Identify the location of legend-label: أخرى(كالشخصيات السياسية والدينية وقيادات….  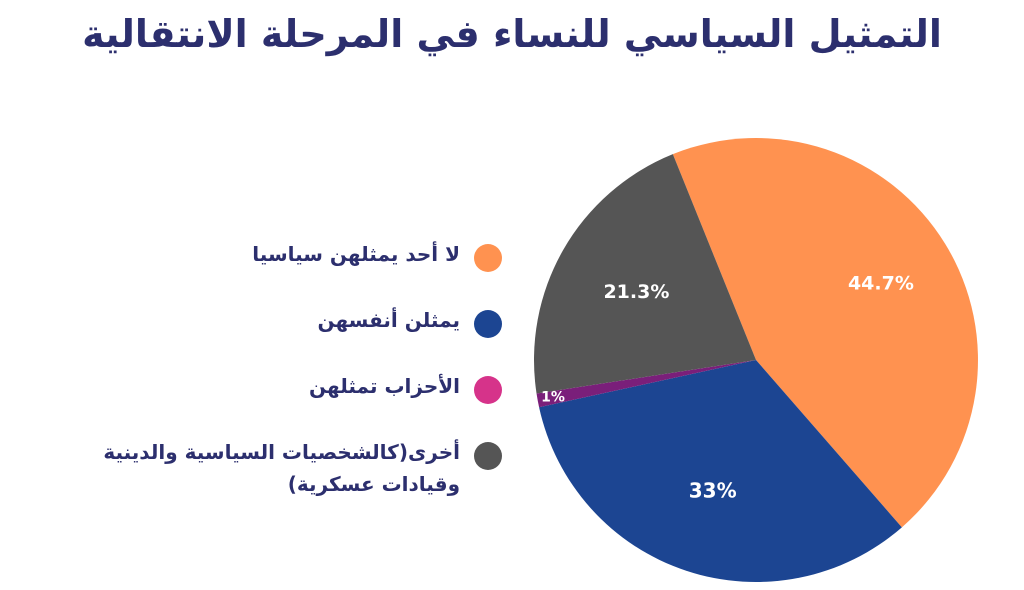
(281, 468).